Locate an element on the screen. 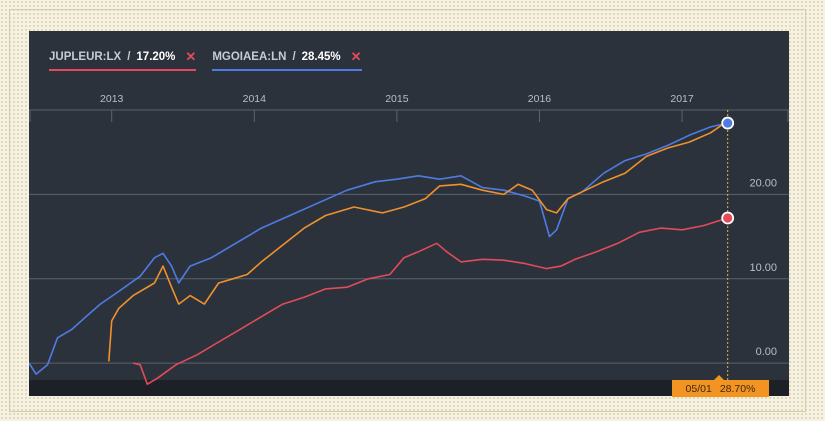 This screenshot has width=825, height=421. legend-value: 17.20% is located at coordinates (156, 57).